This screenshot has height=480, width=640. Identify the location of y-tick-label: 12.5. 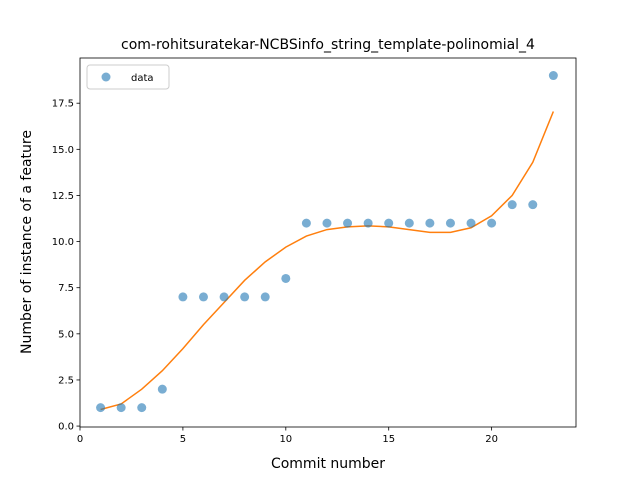
(63, 196).